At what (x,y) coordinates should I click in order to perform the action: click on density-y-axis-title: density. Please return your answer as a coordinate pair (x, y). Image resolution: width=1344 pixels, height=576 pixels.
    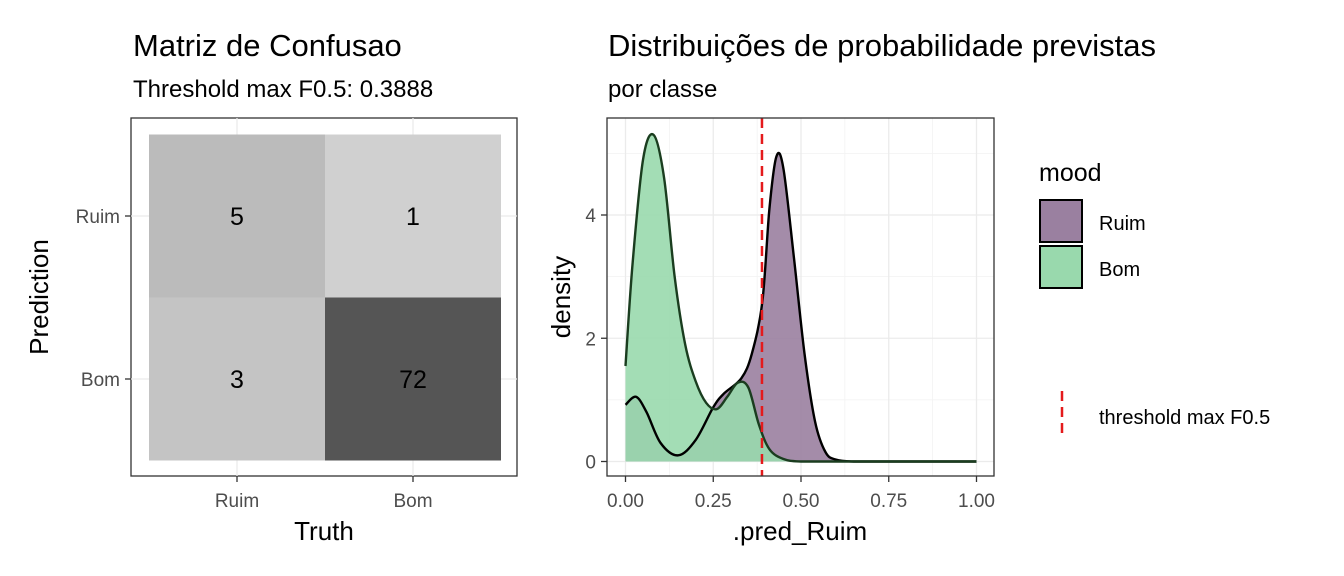
    Looking at the image, I should click on (561, 297).